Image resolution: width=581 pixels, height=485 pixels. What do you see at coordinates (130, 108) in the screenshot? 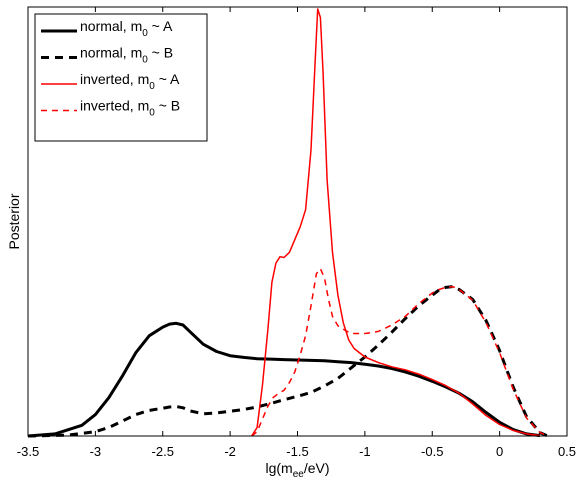
I see `legend-label-4: inverted, m0 ~ B` at bounding box center [130, 108].